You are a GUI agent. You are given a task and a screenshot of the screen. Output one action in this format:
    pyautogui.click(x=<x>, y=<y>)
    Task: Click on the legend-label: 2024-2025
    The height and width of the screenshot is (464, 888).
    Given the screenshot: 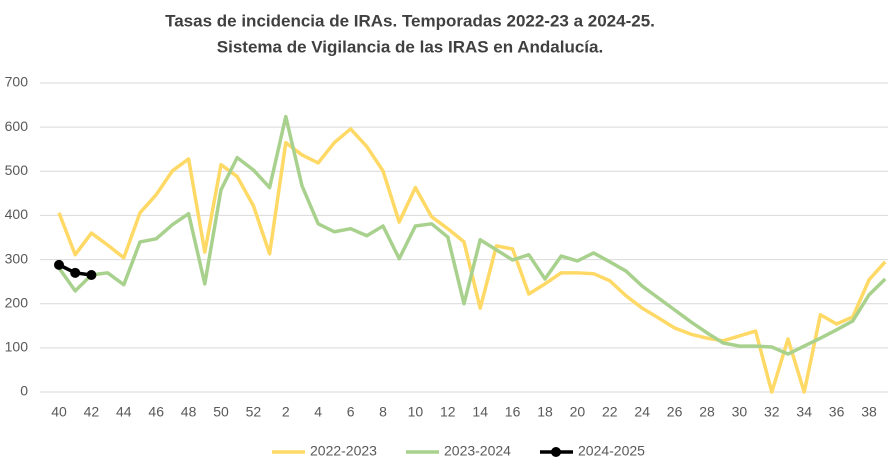 What is the action you would take?
    pyautogui.click(x=611, y=451)
    